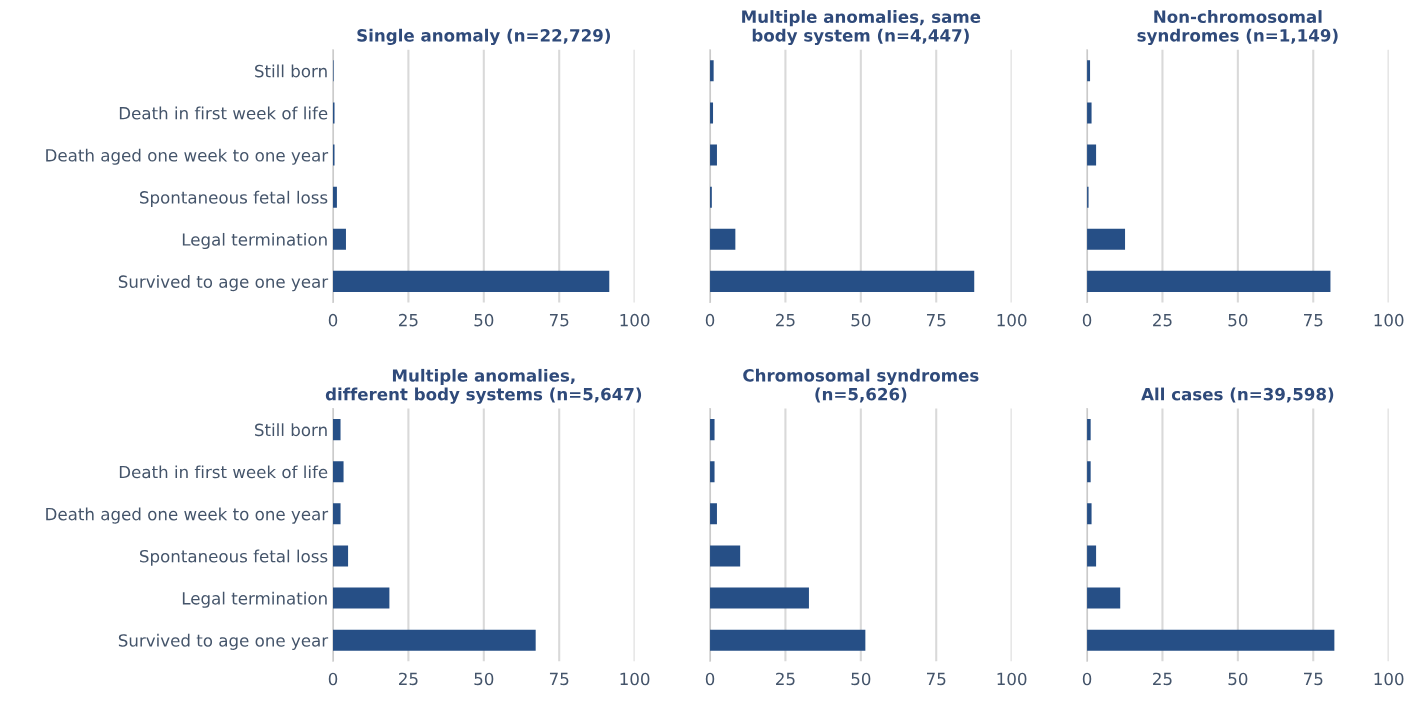 The height and width of the screenshot is (711, 1417). What do you see at coordinates (861, 28) in the screenshot?
I see `chart-title: Multiple anomalies, same body system (n=4,447)` at bounding box center [861, 28].